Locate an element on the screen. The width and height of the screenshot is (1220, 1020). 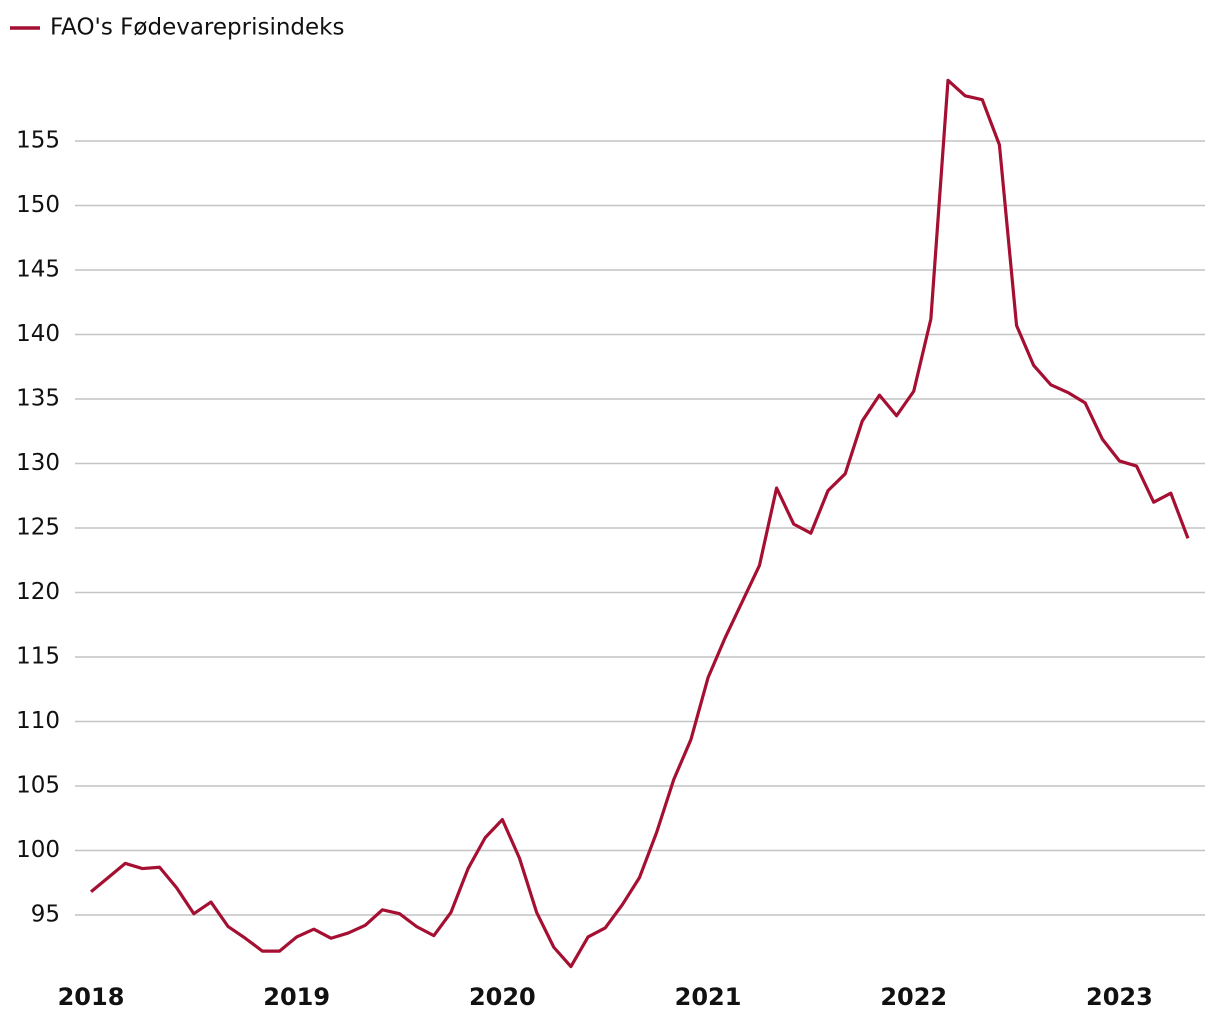
y-tick-label: 125 is located at coordinates (38, 528).